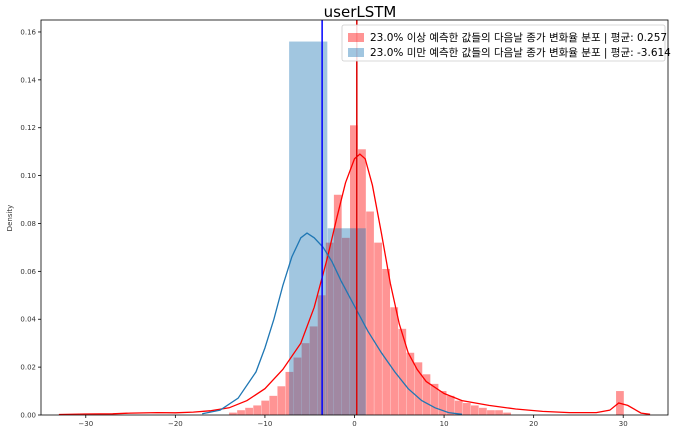 This screenshot has height=433, width=689. I want to click on x-tick-label-2: −10, so click(265, 424).